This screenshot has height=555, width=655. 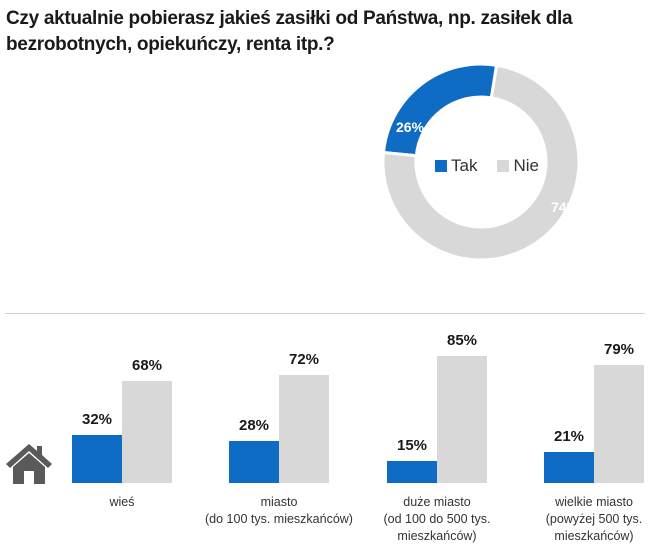 I want to click on bar-value-nie: 79%, so click(x=619, y=349).